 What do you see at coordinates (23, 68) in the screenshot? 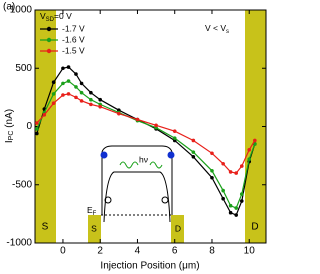
I see `y-tick-label: 500` at bounding box center [23, 68].